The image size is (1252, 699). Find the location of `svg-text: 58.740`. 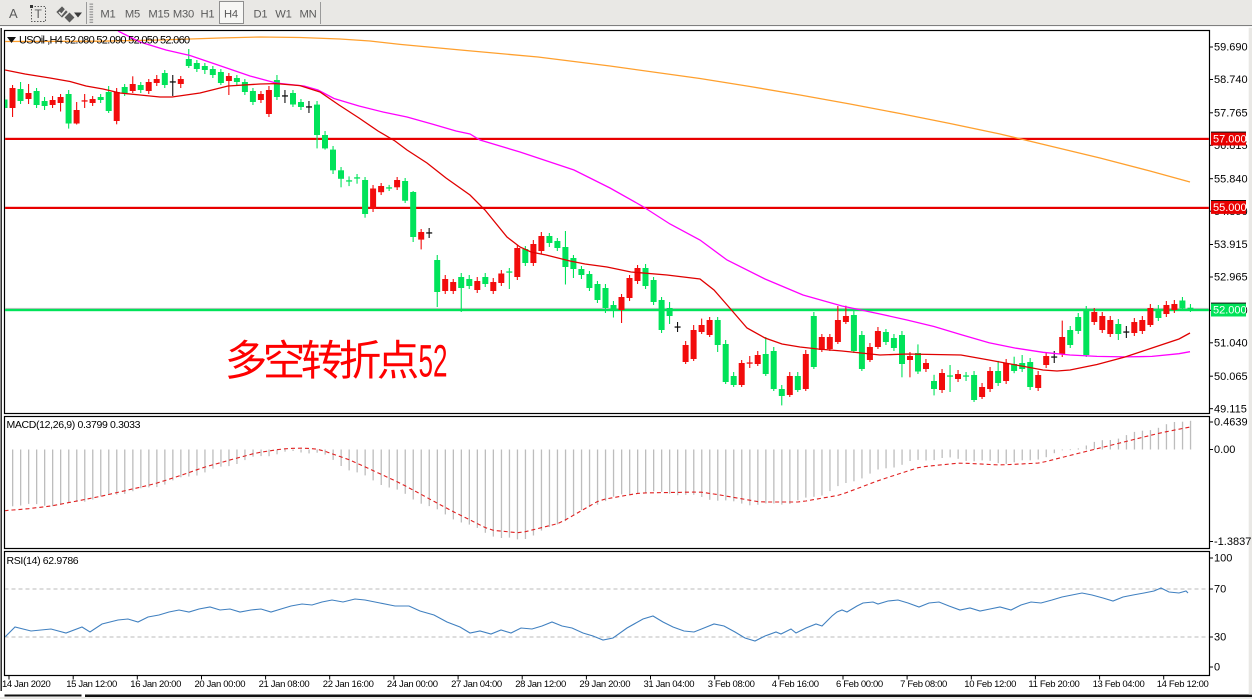

svg-text: 58.740 is located at coordinates (1231, 80).